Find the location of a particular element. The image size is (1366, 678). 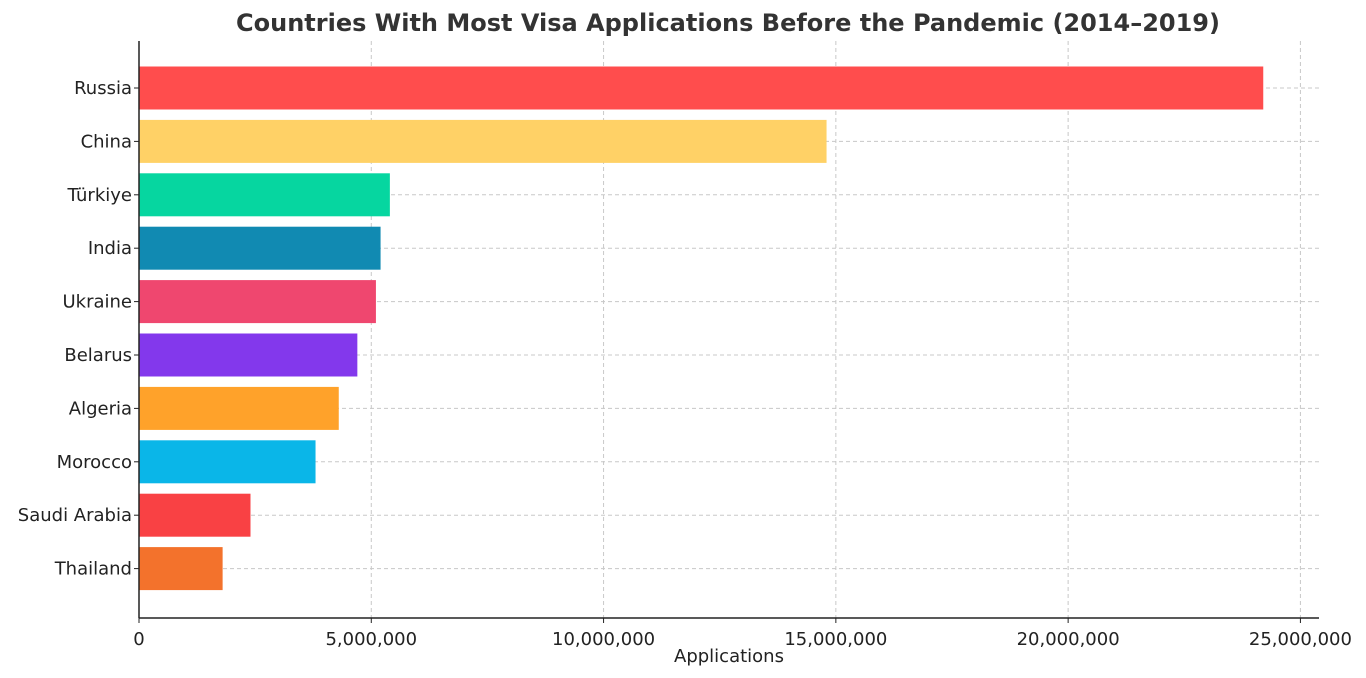

bar-türkiye is located at coordinates (264, 195).